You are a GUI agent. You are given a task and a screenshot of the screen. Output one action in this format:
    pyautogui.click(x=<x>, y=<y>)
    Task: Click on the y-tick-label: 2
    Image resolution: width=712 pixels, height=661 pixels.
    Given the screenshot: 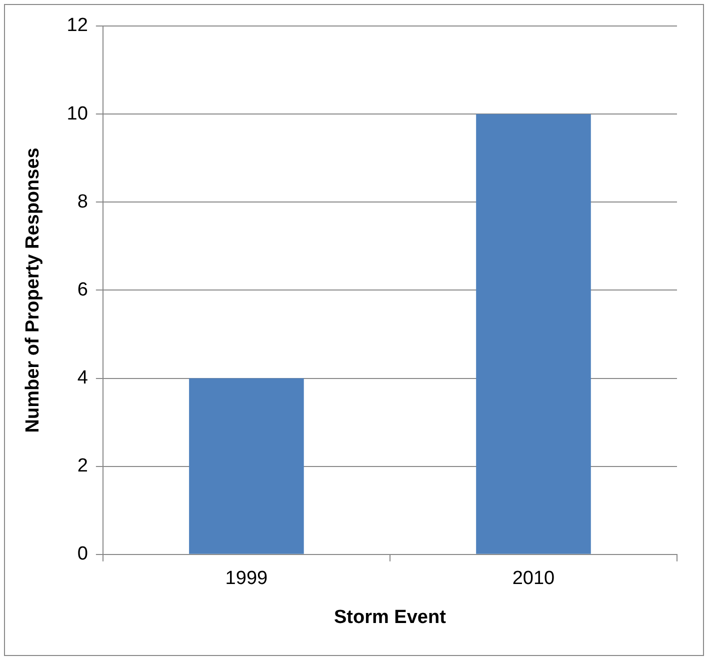 What is the action you would take?
    pyautogui.click(x=82, y=466)
    